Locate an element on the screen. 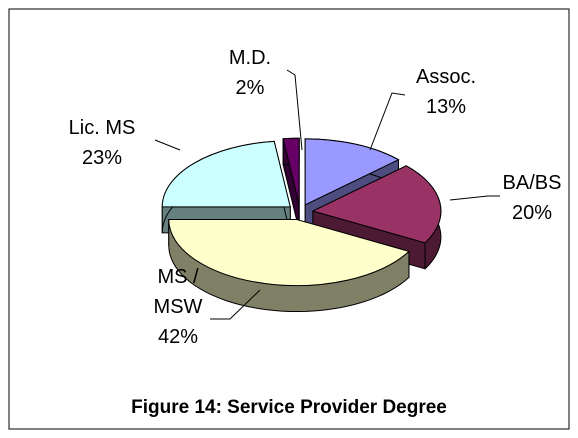  slice-label: Assoc. 13% is located at coordinates (446, 92).